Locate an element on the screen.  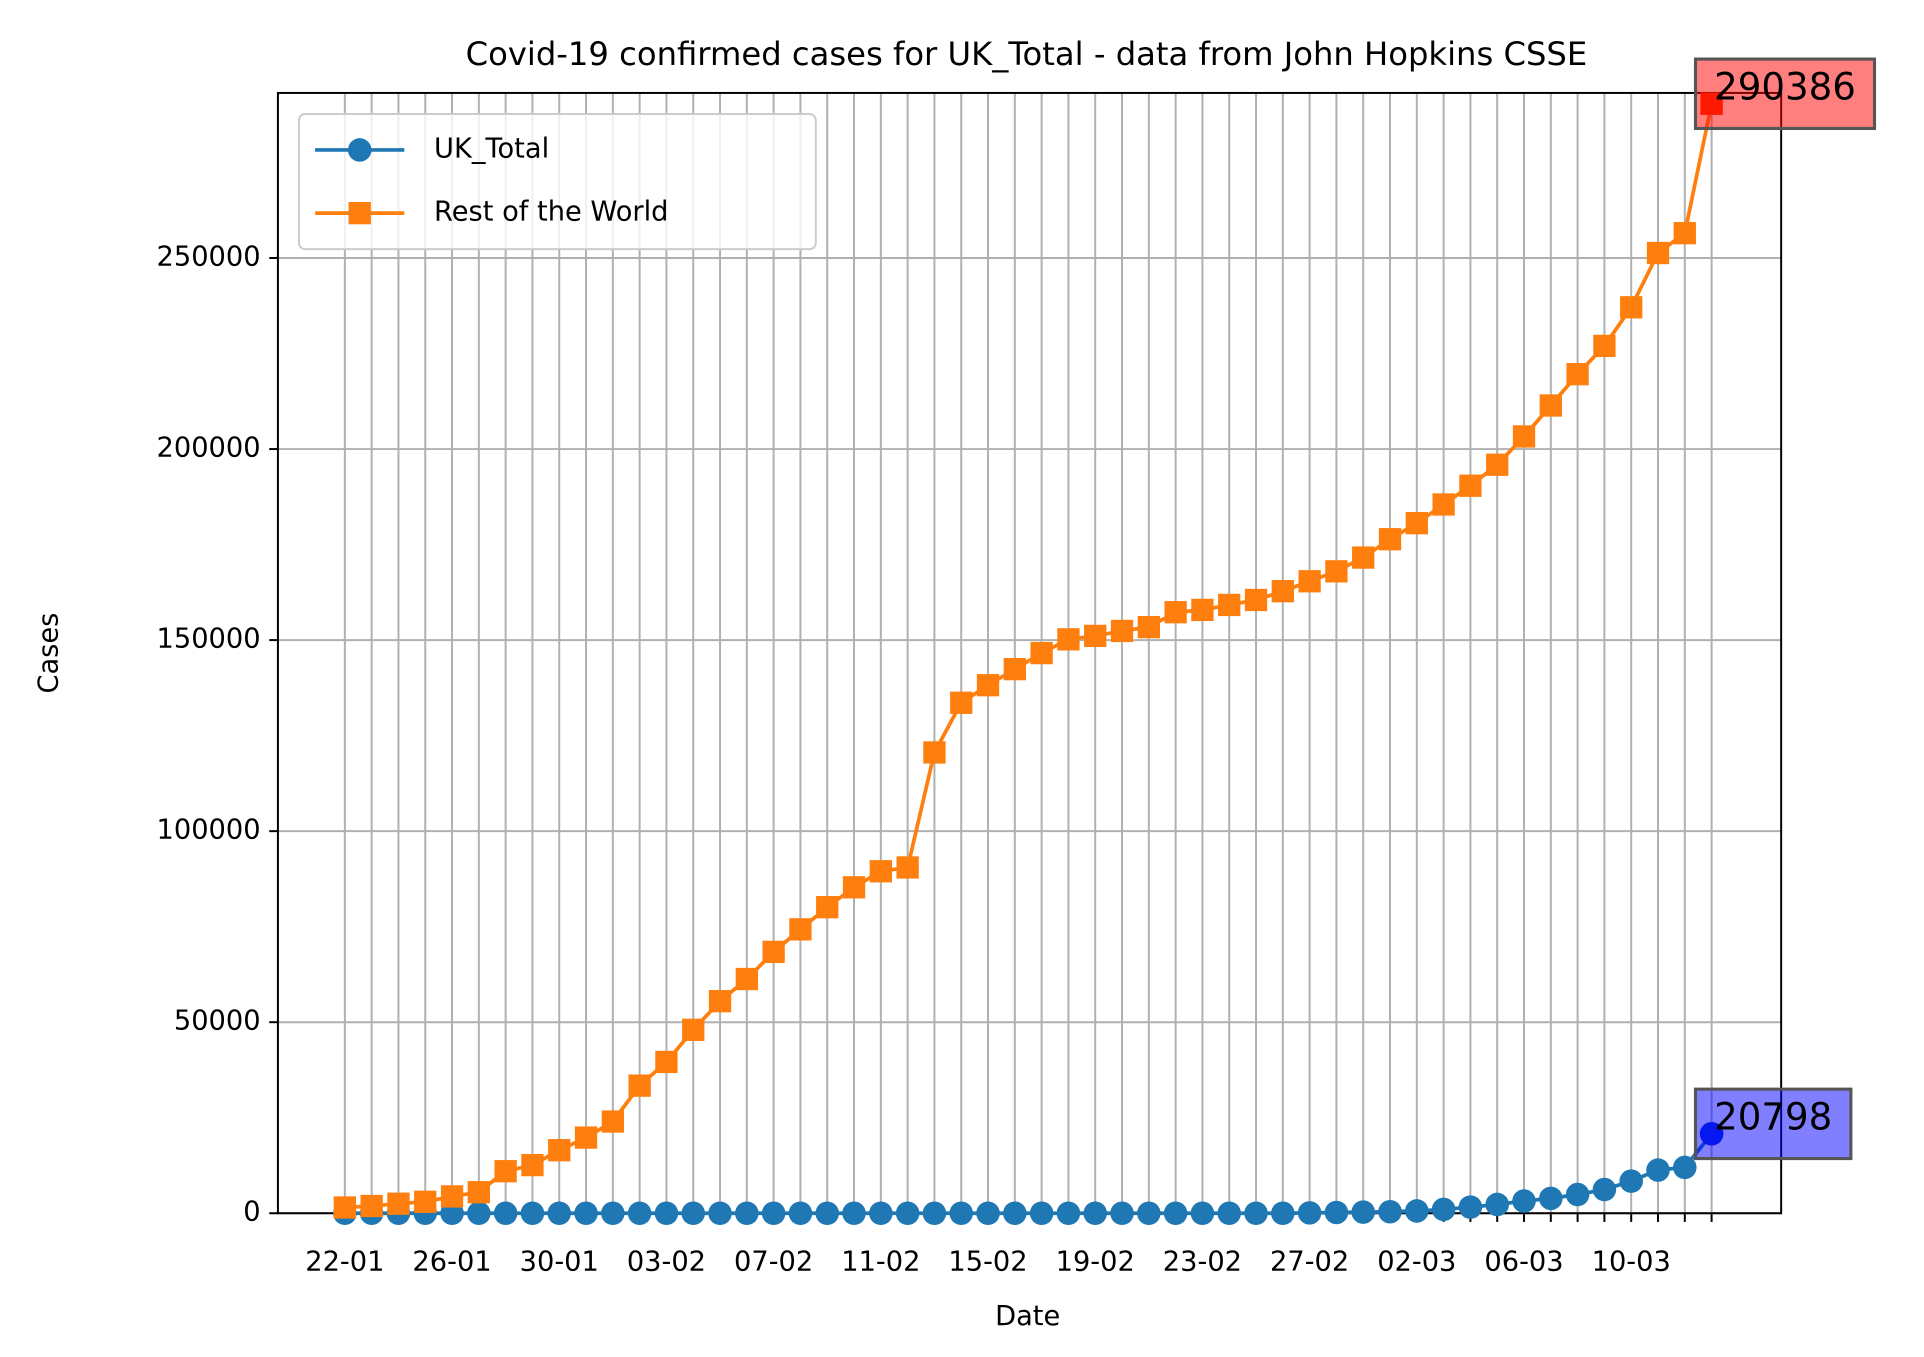
x-tick-label: 30-01 is located at coordinates (559, 1261).